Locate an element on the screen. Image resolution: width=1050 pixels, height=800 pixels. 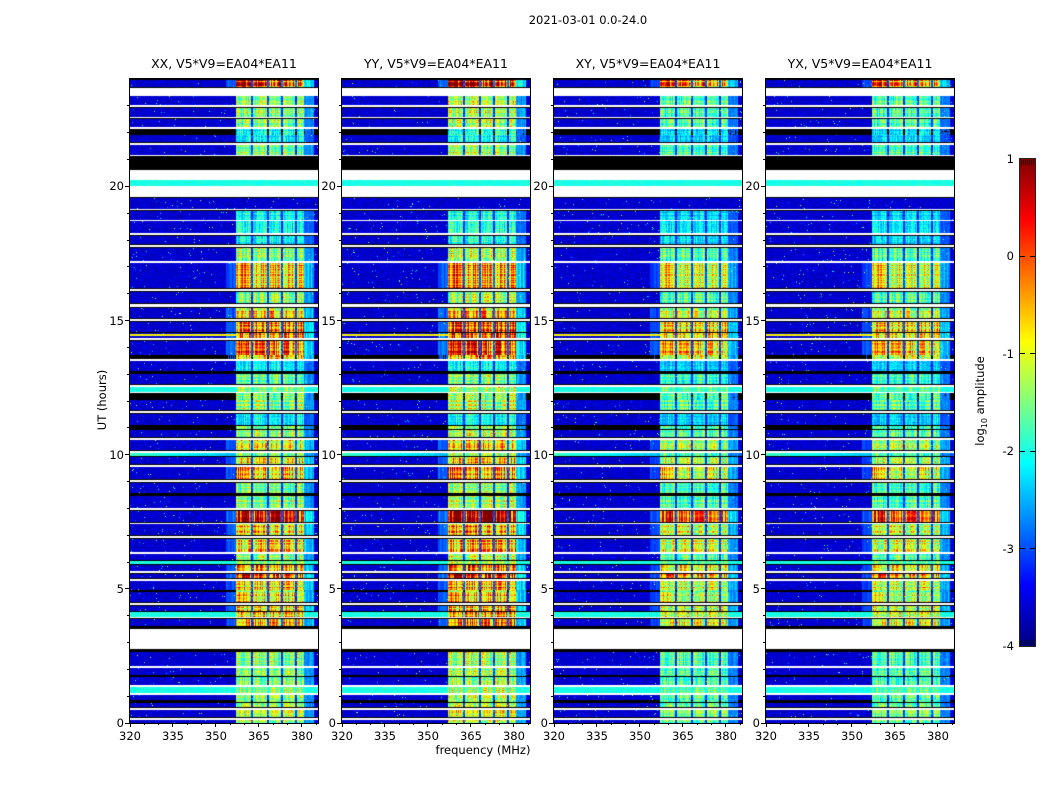
y-tick-label: 10 is located at coordinates (752, 454).